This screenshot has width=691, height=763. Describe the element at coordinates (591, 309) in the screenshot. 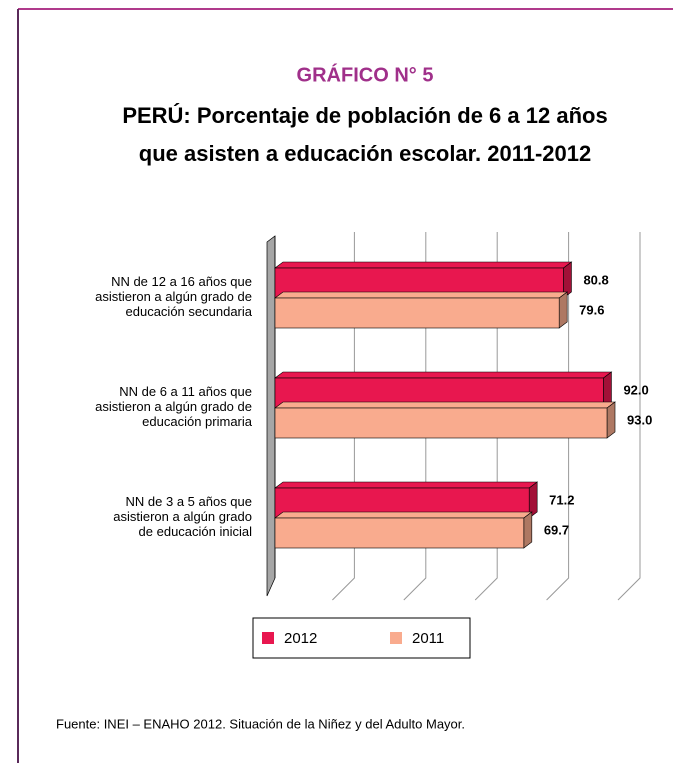

I see `value-label: 79.6` at that location.